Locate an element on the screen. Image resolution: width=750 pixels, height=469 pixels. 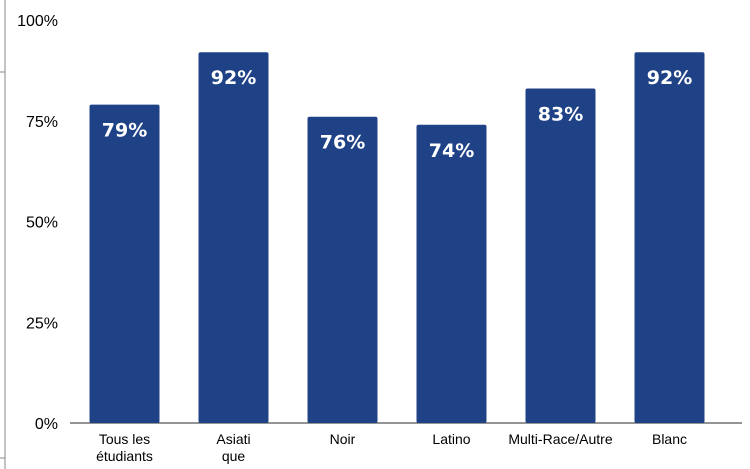
category-label-line: Multi-Race/Autre is located at coordinates (560, 439).